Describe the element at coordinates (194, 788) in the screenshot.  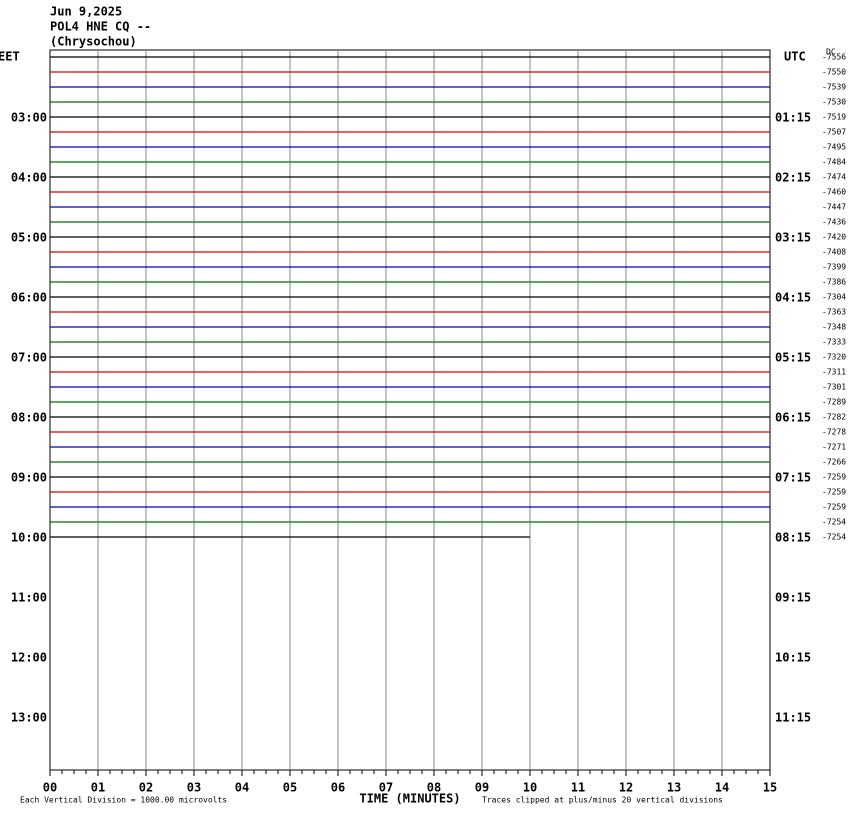
I see `x-tick-label: 03` at that location.